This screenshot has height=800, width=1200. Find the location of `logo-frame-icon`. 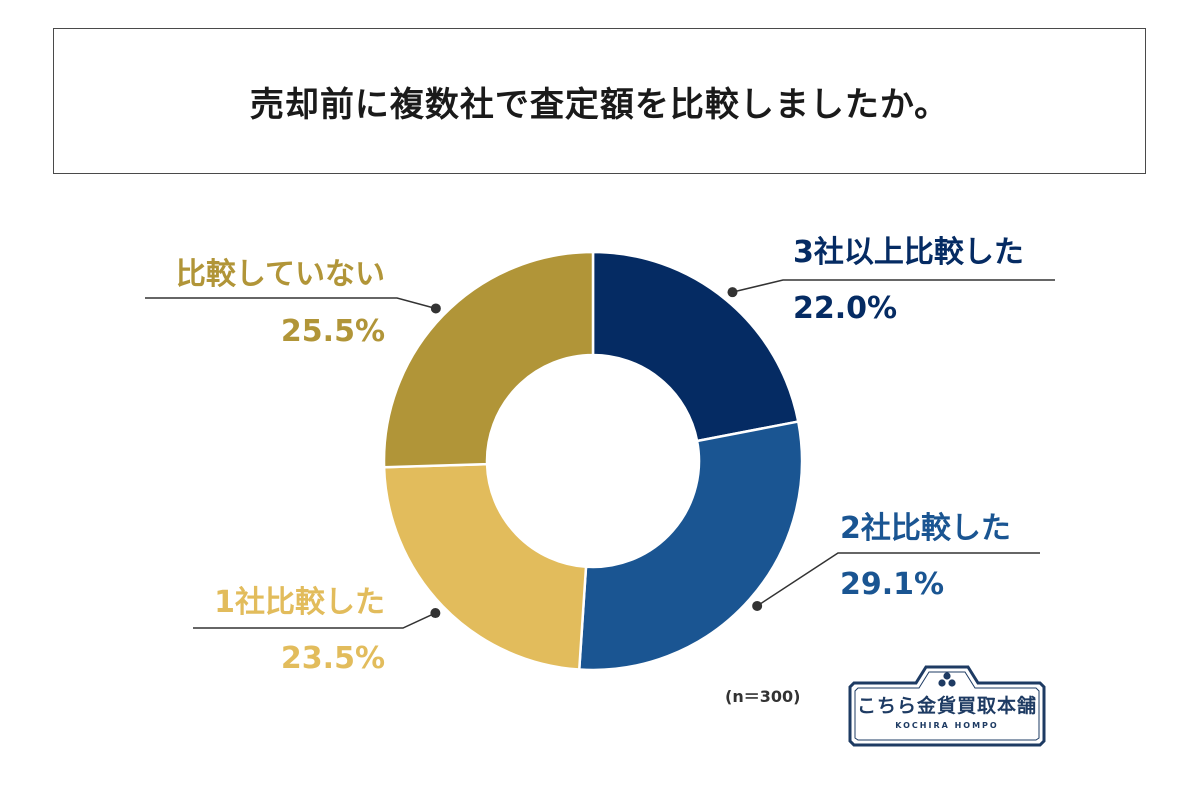

logo-frame-icon is located at coordinates (947, 706).